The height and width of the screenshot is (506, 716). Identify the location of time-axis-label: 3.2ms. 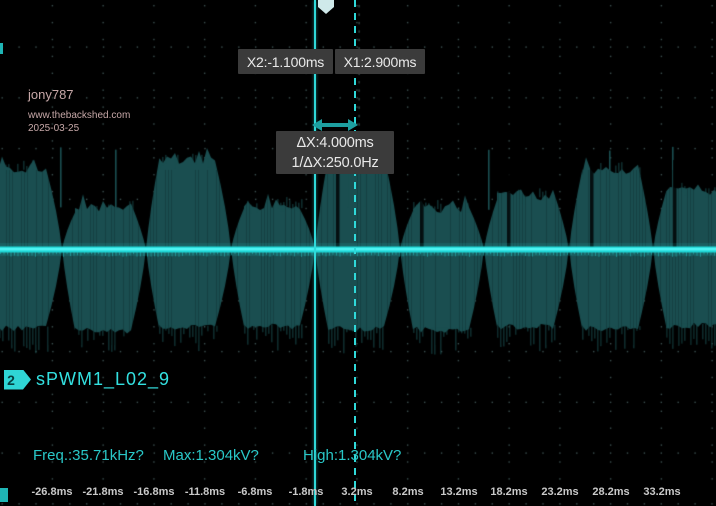
(357, 492).